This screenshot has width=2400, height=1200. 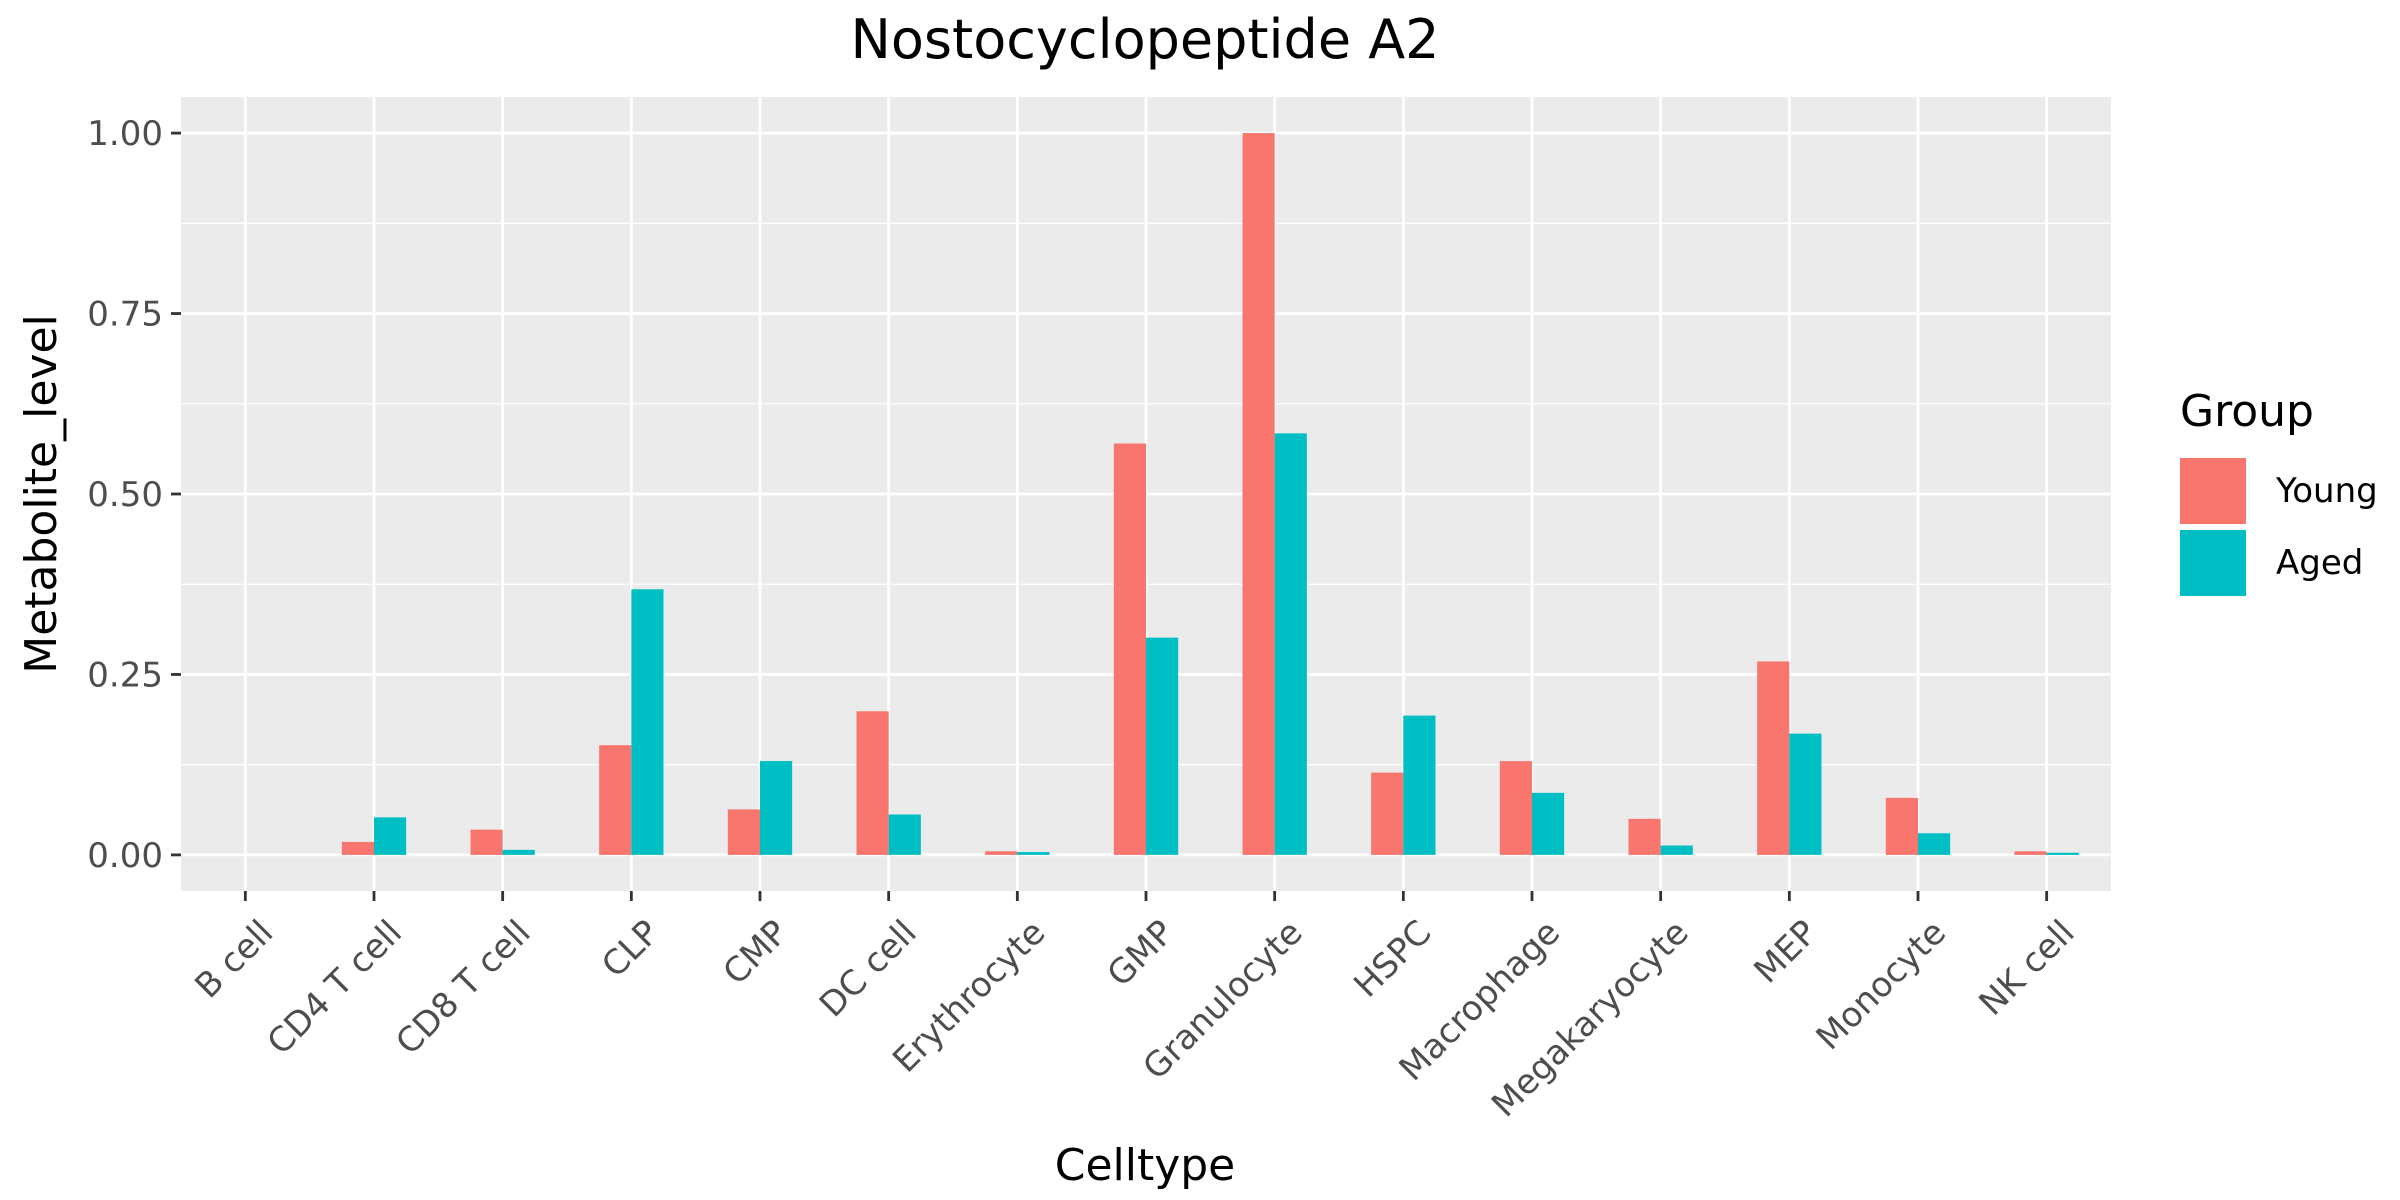 I want to click on y-tick-label: 0.75, so click(x=125, y=315).